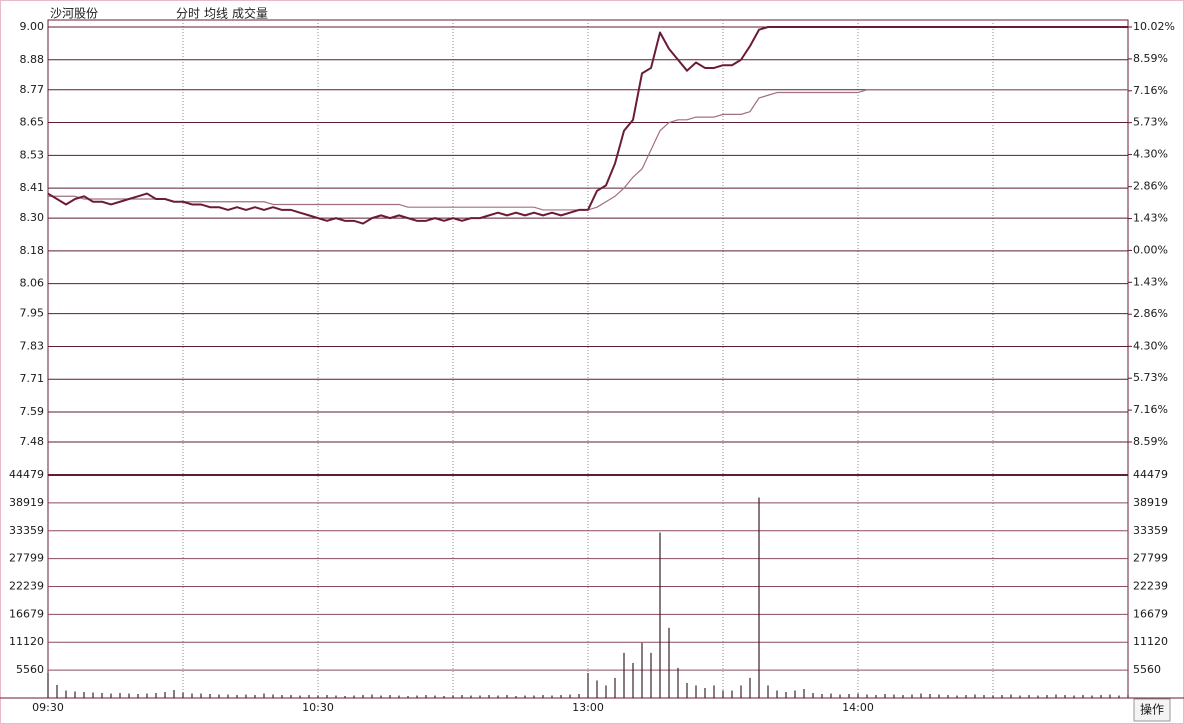 The width and height of the screenshot is (1184, 724). Describe the element at coordinates (32, 313) in the screenshot. I see `y-tick-label: 7.95` at that location.